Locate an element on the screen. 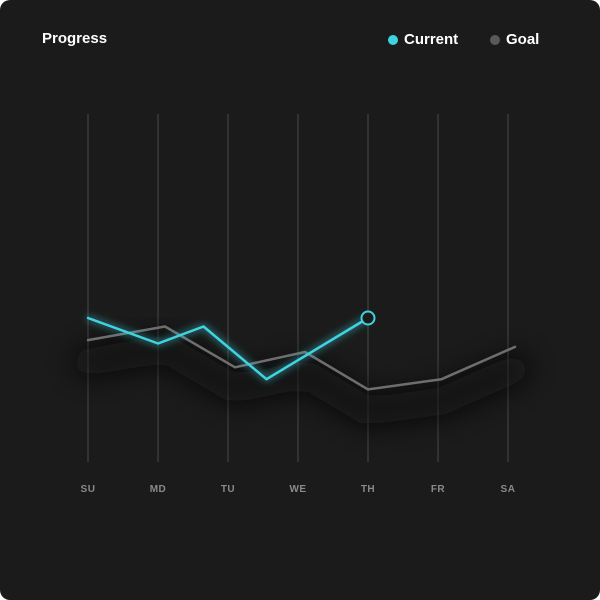 The image size is (600, 600). goal-line-shadow is located at coordinates (301, 380).